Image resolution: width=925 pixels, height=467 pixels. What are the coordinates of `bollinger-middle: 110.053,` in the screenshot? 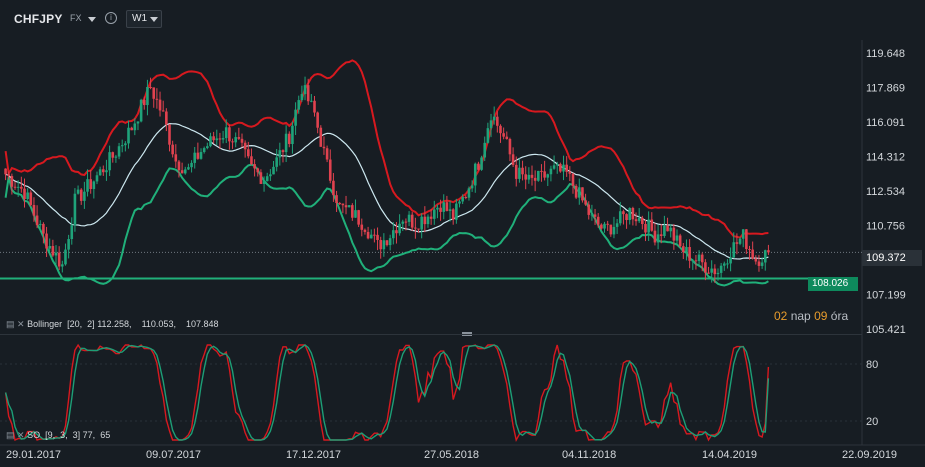 It's located at (158, 324).